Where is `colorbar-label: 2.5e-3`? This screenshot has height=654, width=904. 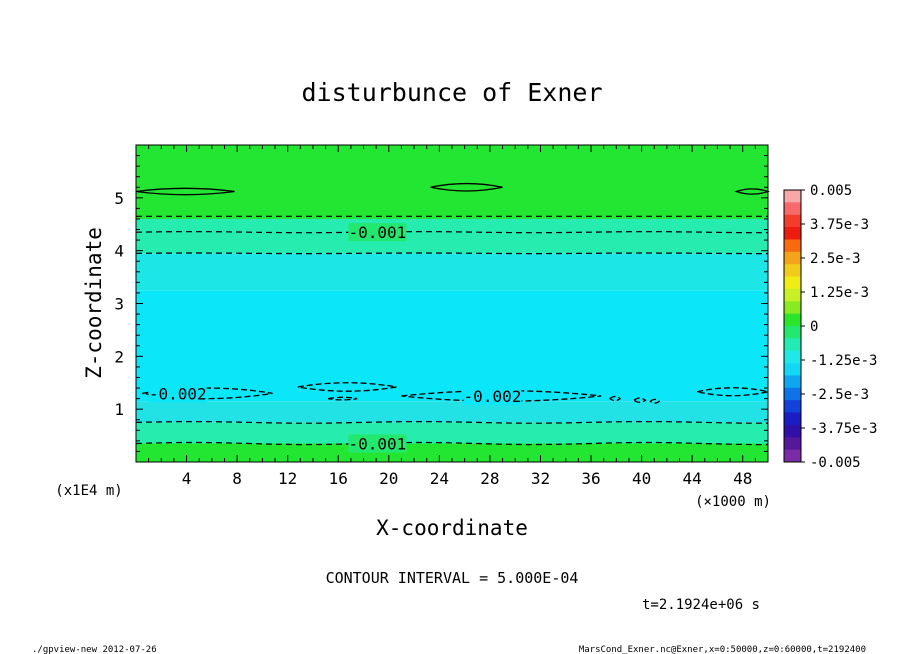
colorbar-label: 2.5e-3 is located at coordinates (835, 259).